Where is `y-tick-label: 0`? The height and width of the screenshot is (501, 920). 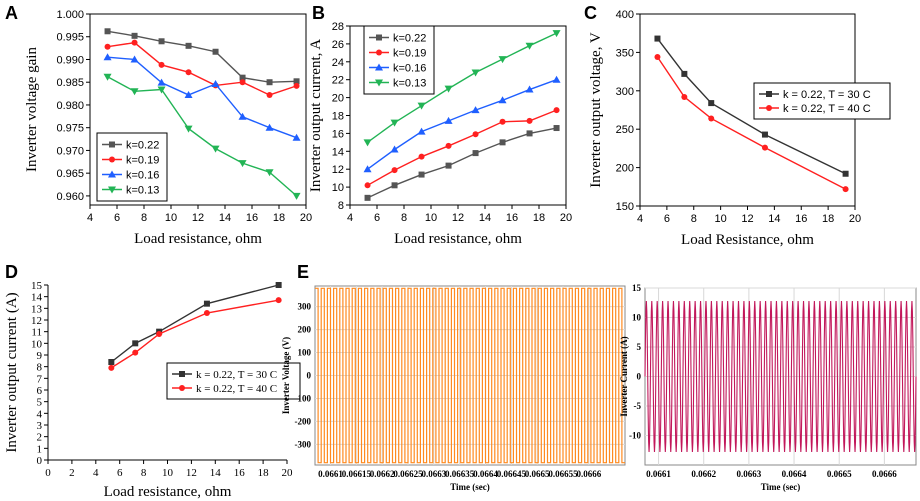 y-tick-label: 0 is located at coordinates (309, 376).